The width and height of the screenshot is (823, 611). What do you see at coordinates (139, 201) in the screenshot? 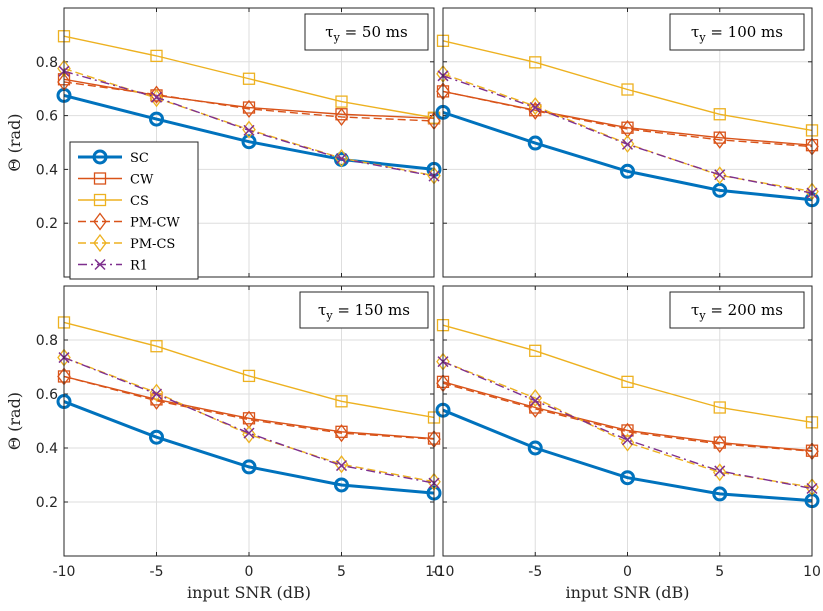
I see `legend-label: CS` at bounding box center [139, 201].